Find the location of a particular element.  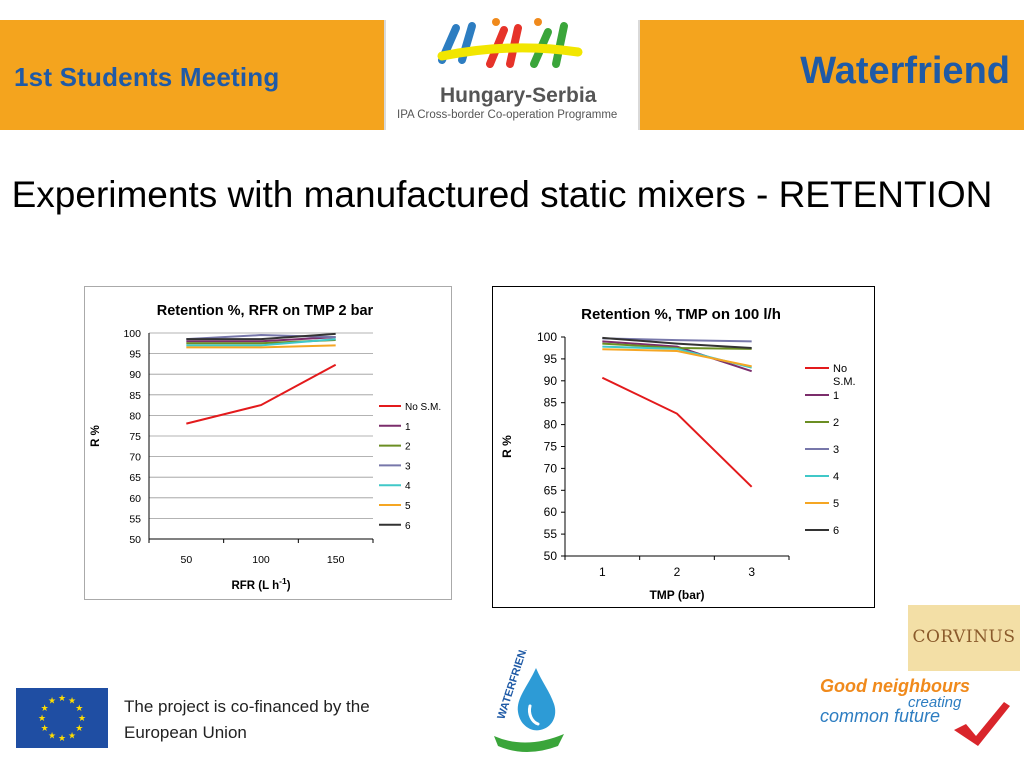

chart1-ytick-label: 70 is located at coordinates (135, 458).